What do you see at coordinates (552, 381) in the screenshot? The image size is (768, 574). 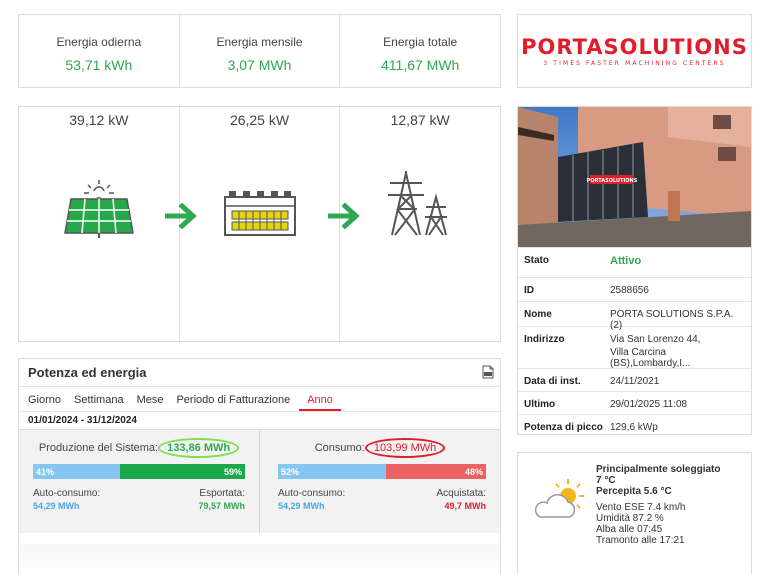 I see `info-key: Data di inst.` at bounding box center [552, 381].